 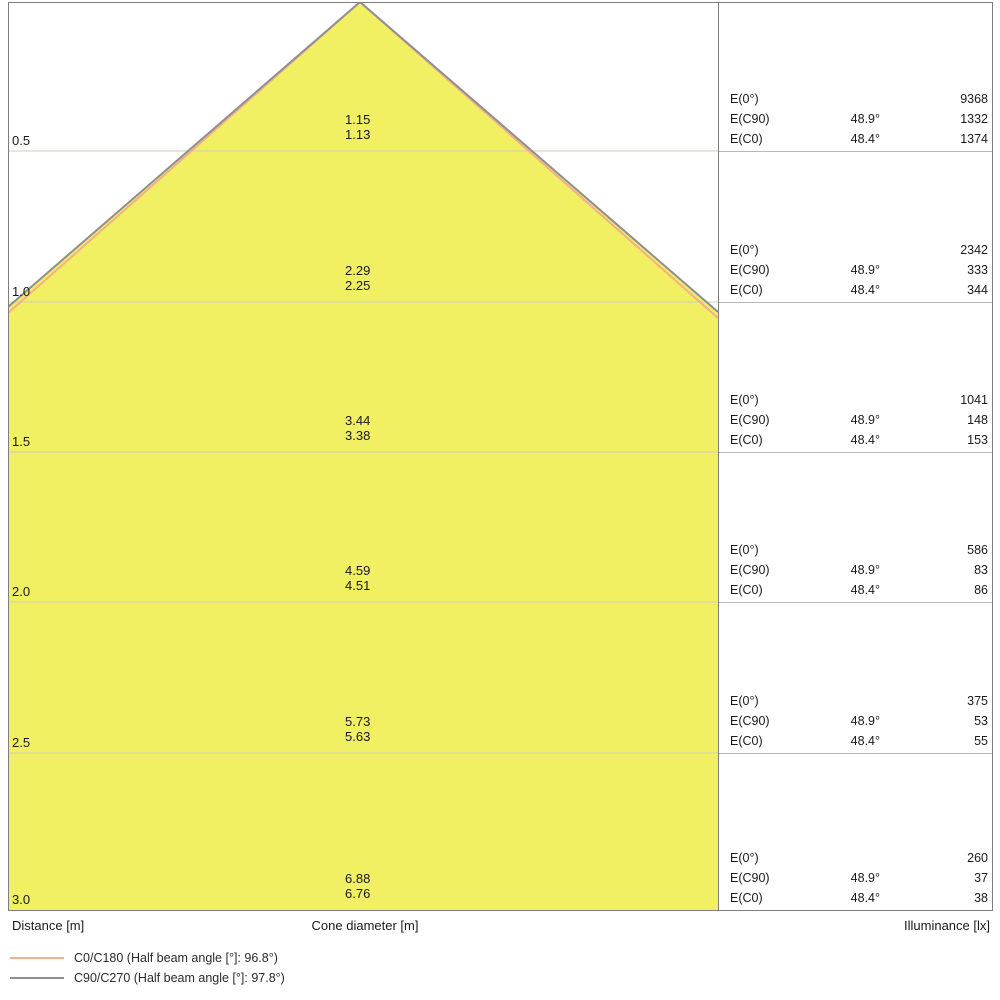 I want to click on e-row: E(C90) 48.9° 1332, so click(x=859, y=120).